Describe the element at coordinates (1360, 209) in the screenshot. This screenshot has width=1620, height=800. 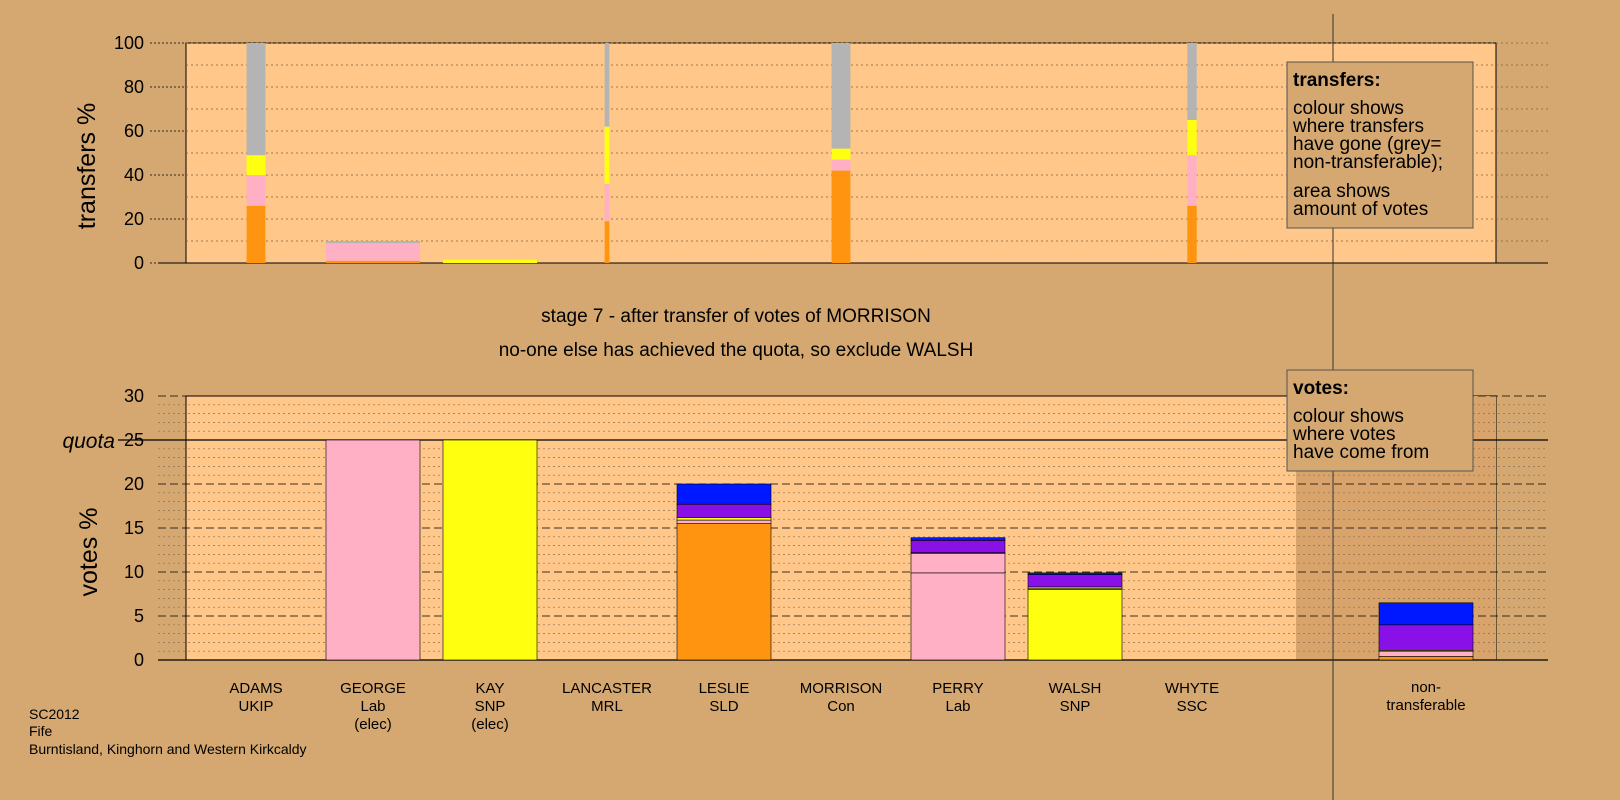
I see `transfers-legend-line: amount of votes` at that location.